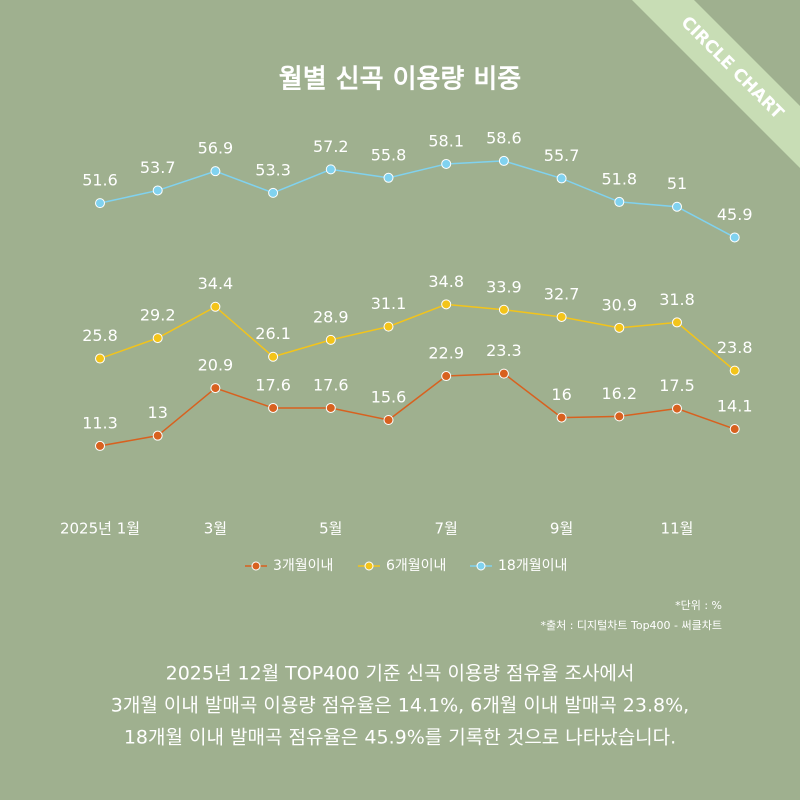  Describe the element at coordinates (100, 529) in the screenshot. I see `x-tick-label: 2025년 1월` at that location.